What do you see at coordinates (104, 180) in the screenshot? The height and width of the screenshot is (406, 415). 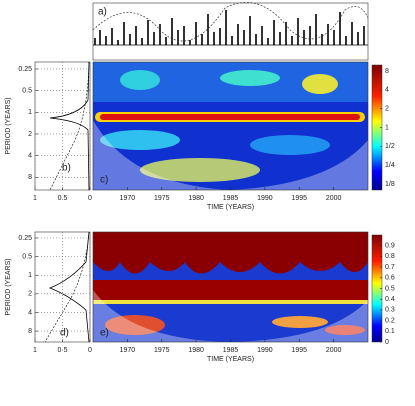 I see `panel-label: c)` at bounding box center [104, 180].